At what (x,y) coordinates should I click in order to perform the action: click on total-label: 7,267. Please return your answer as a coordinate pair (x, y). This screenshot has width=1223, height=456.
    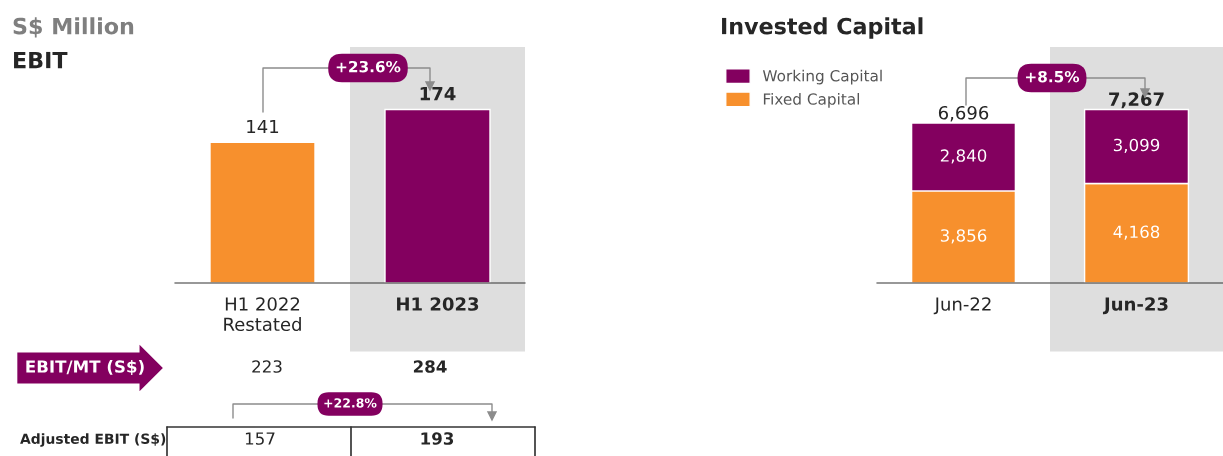
    Looking at the image, I should click on (1136, 100).